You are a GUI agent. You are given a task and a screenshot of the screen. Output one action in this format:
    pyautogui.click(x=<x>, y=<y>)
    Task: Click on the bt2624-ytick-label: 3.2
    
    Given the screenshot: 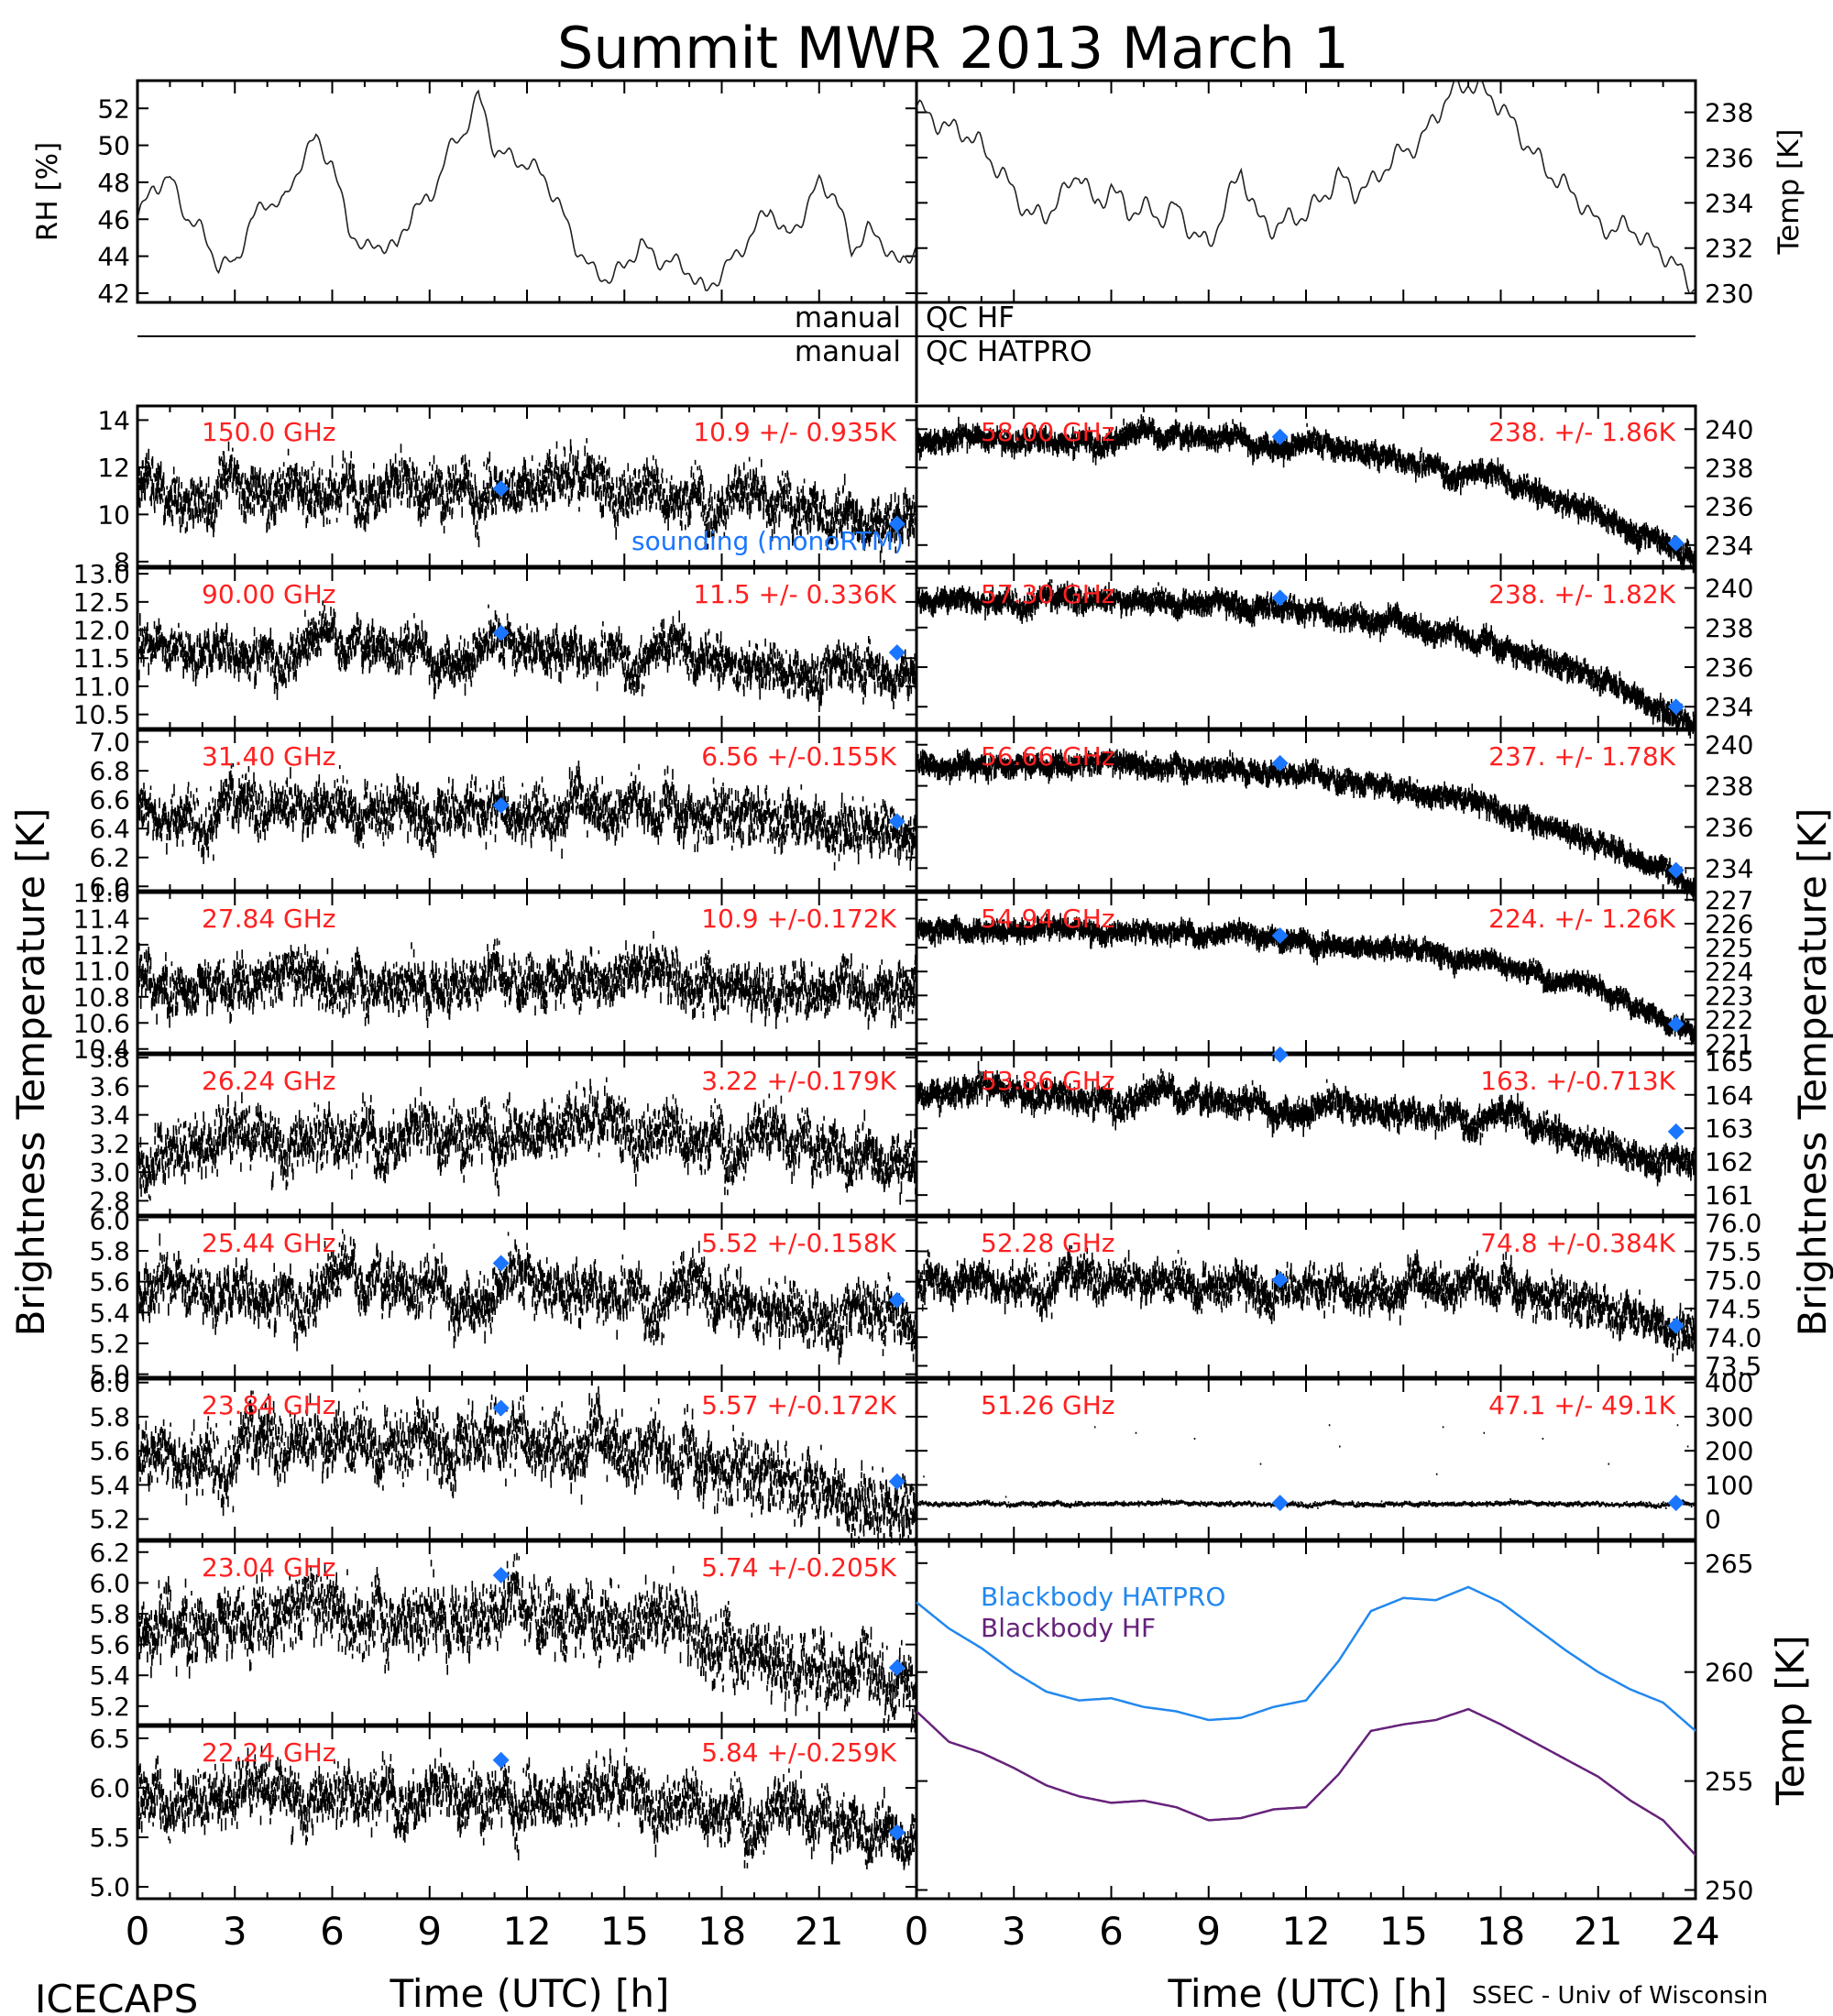 What is the action you would take?
    pyautogui.click(x=109, y=1144)
    